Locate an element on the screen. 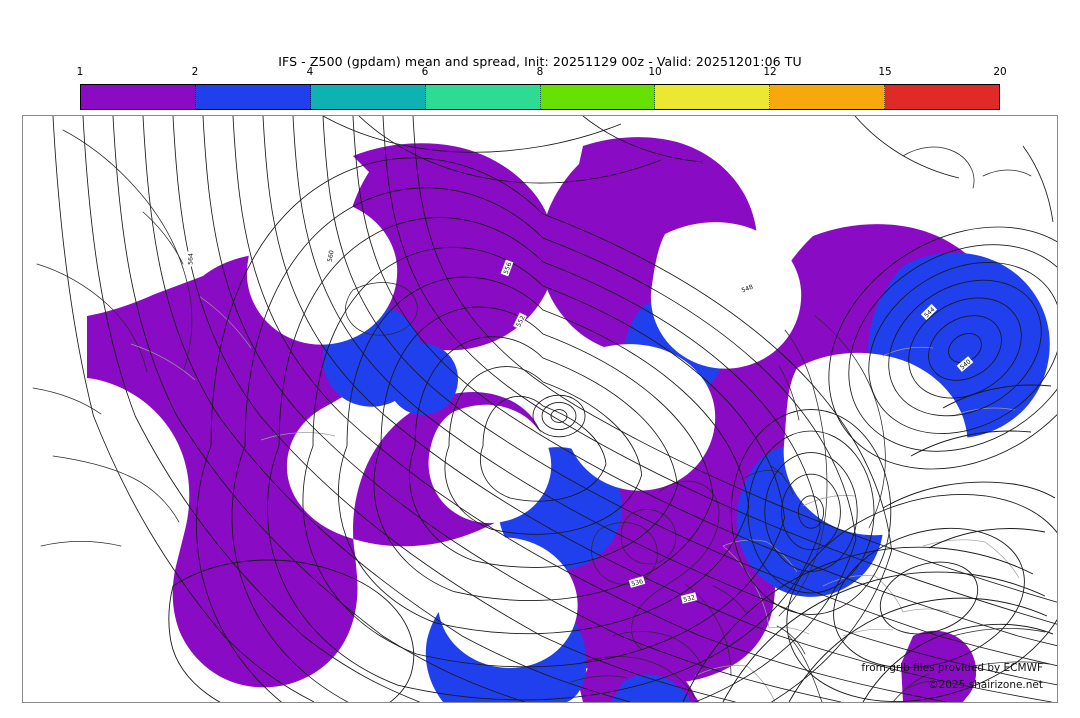 The height and width of the screenshot is (718, 1080). contour-label: 552 is located at coordinates (520, 321).